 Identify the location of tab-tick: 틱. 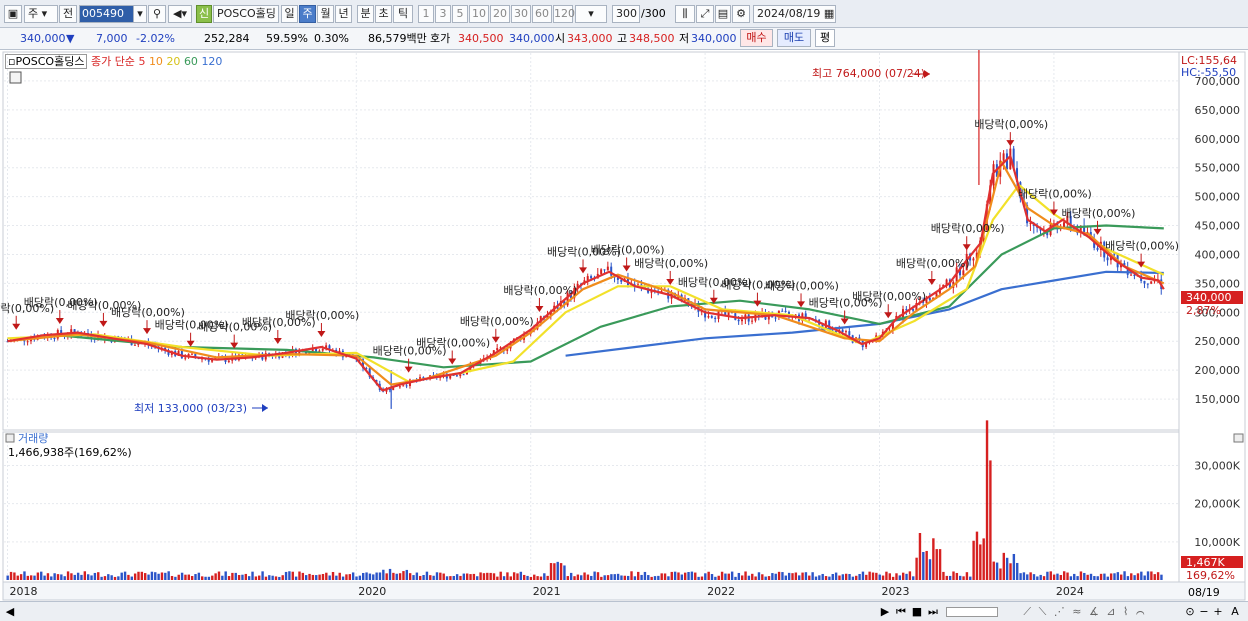
(403, 14).